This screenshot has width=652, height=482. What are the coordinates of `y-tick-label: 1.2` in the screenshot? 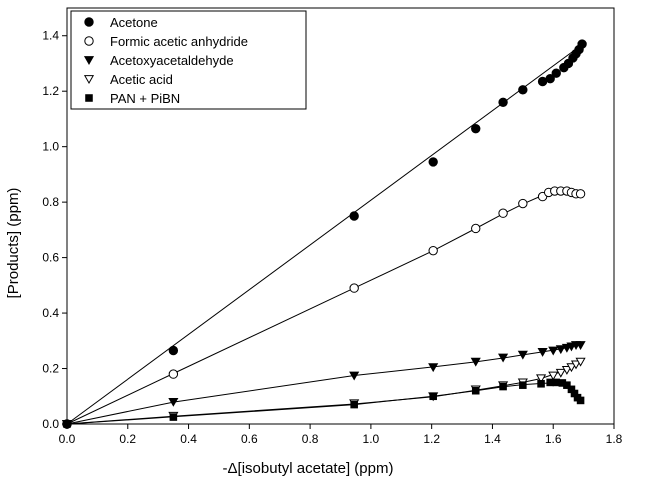 It's located at (50, 91).